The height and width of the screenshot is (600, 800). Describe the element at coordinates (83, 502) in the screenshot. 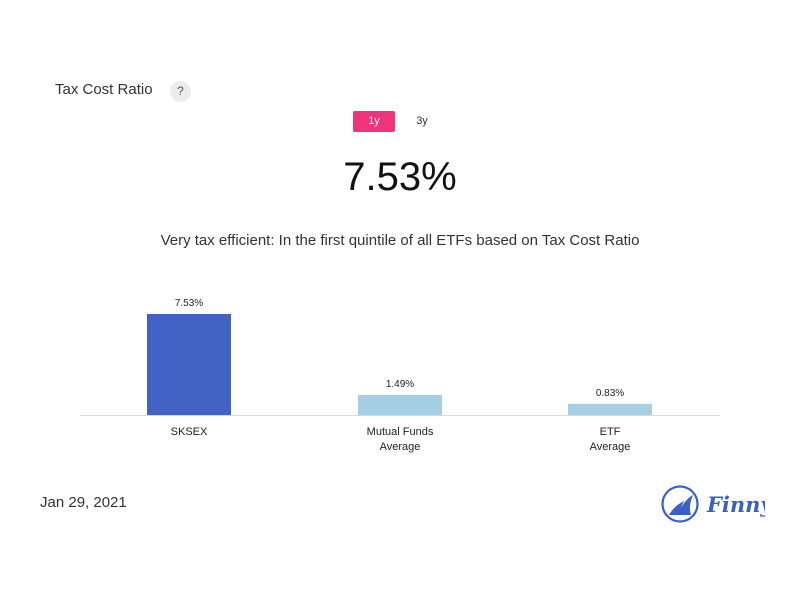

I see `as-of-date: Jan 29, 2021` at that location.